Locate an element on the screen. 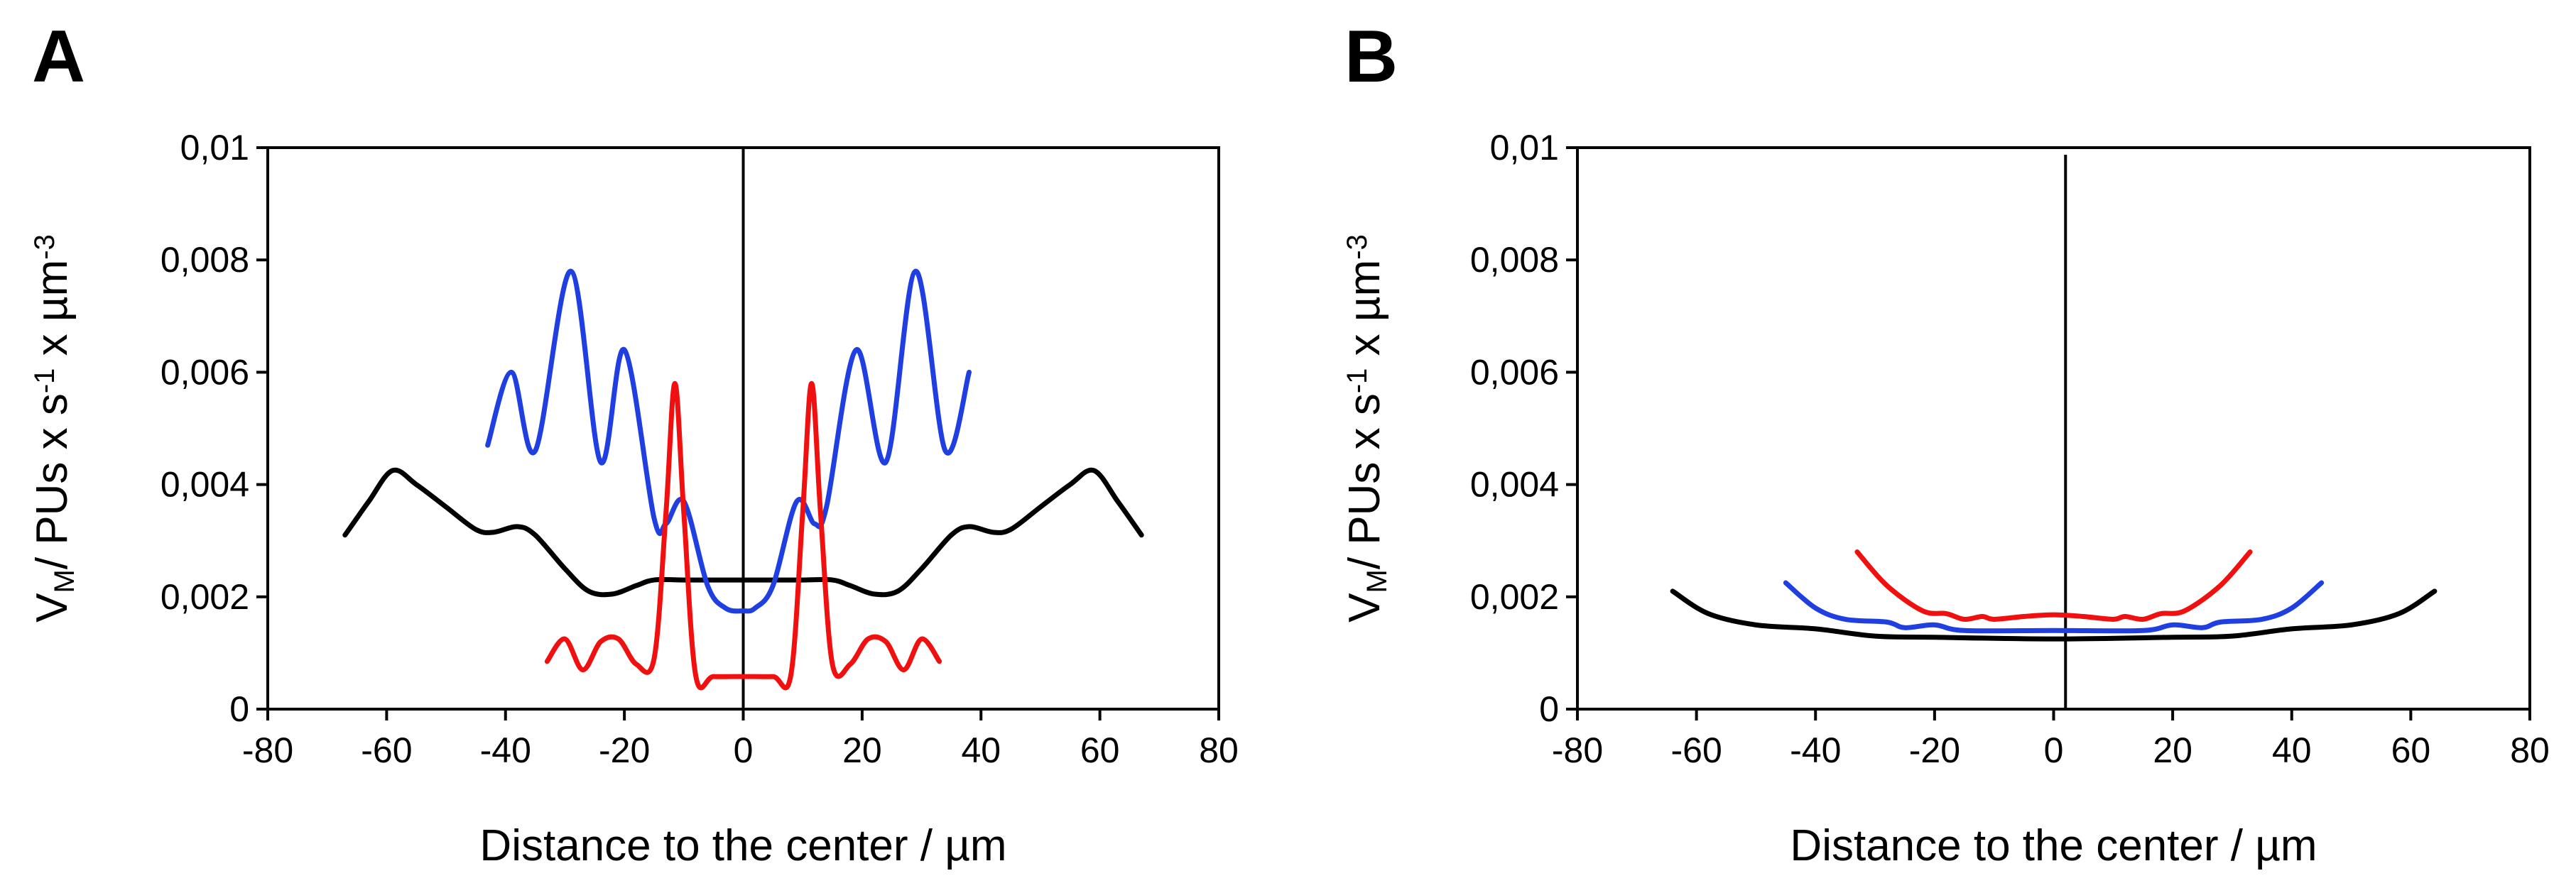 This screenshot has height=888, width=2576. panel-label: A is located at coordinates (58, 57).